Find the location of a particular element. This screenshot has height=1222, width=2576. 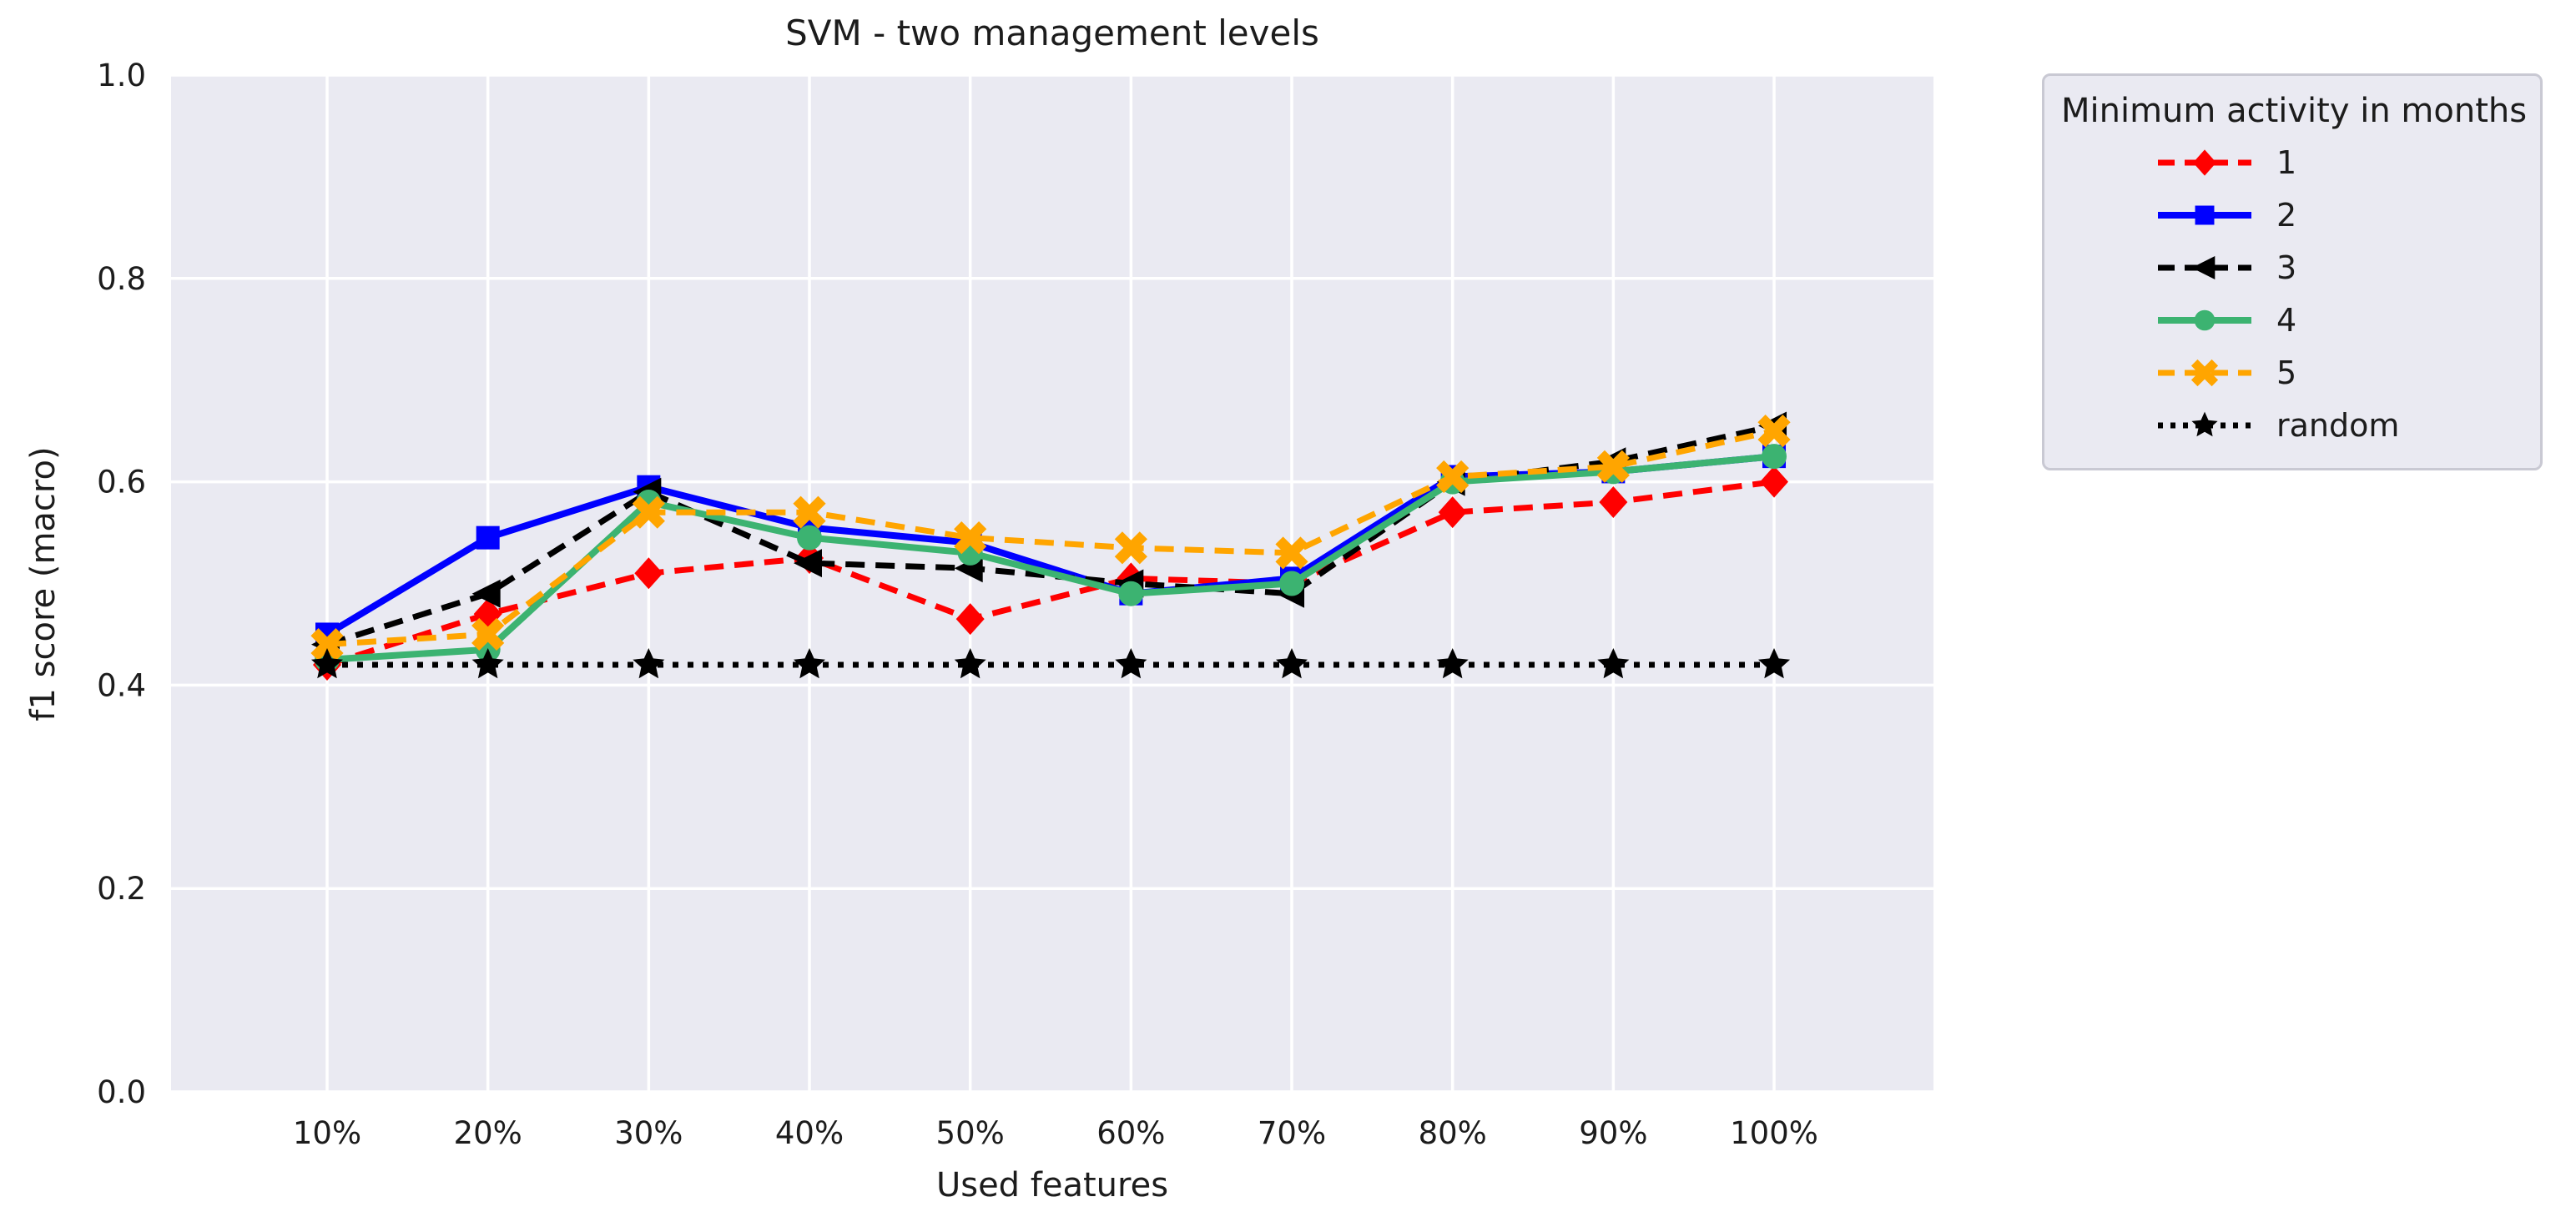

x-tick-label: 70% is located at coordinates (1292, 1133).